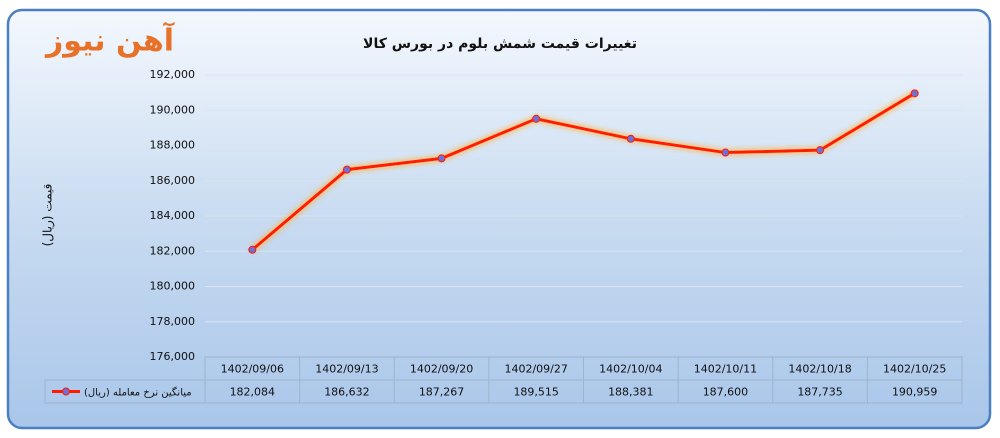 Image resolution: width=1000 pixels, height=438 pixels. What do you see at coordinates (66, 391) in the screenshot?
I see `legend-marker` at bounding box center [66, 391].